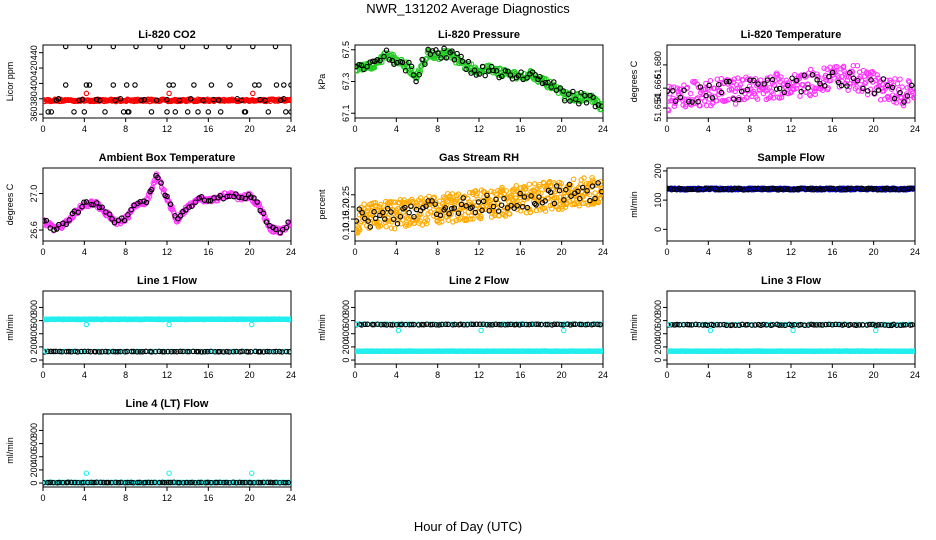 This screenshot has width=936, height=540. Describe the element at coordinates (322, 82) in the screenshot. I see `y-axis-label: kPa` at that location.